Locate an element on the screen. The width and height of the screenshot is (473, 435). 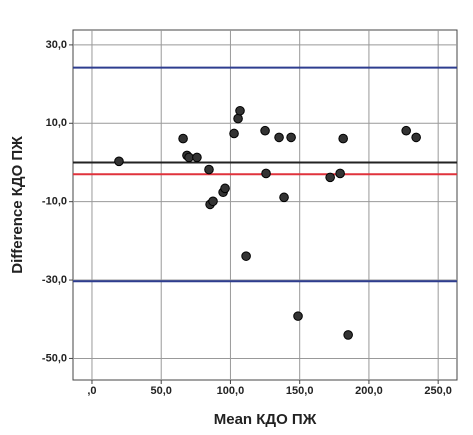
x-tick-label: 200,0 is located at coordinates (369, 391).